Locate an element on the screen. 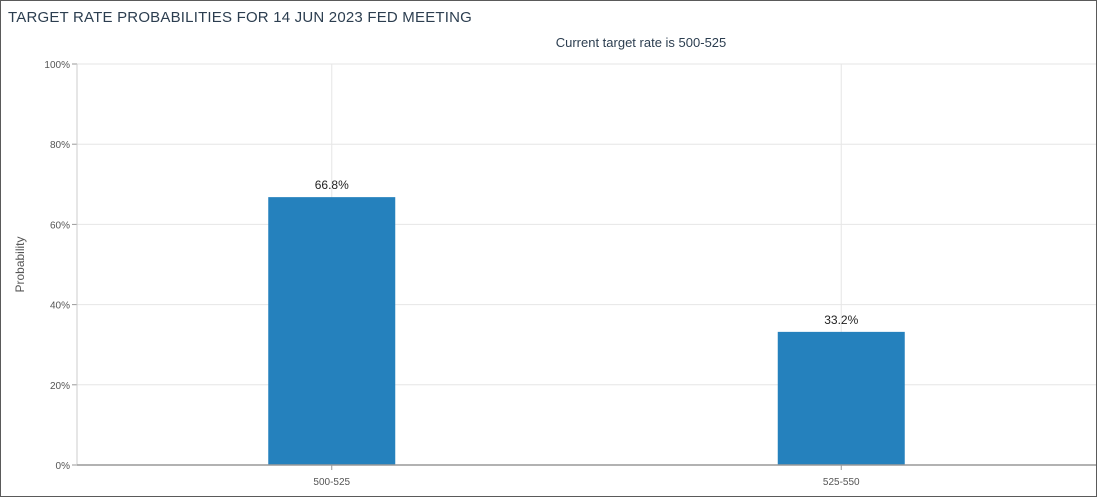 This screenshot has width=1097, height=497. y-tick-label: 80% is located at coordinates (60, 145).